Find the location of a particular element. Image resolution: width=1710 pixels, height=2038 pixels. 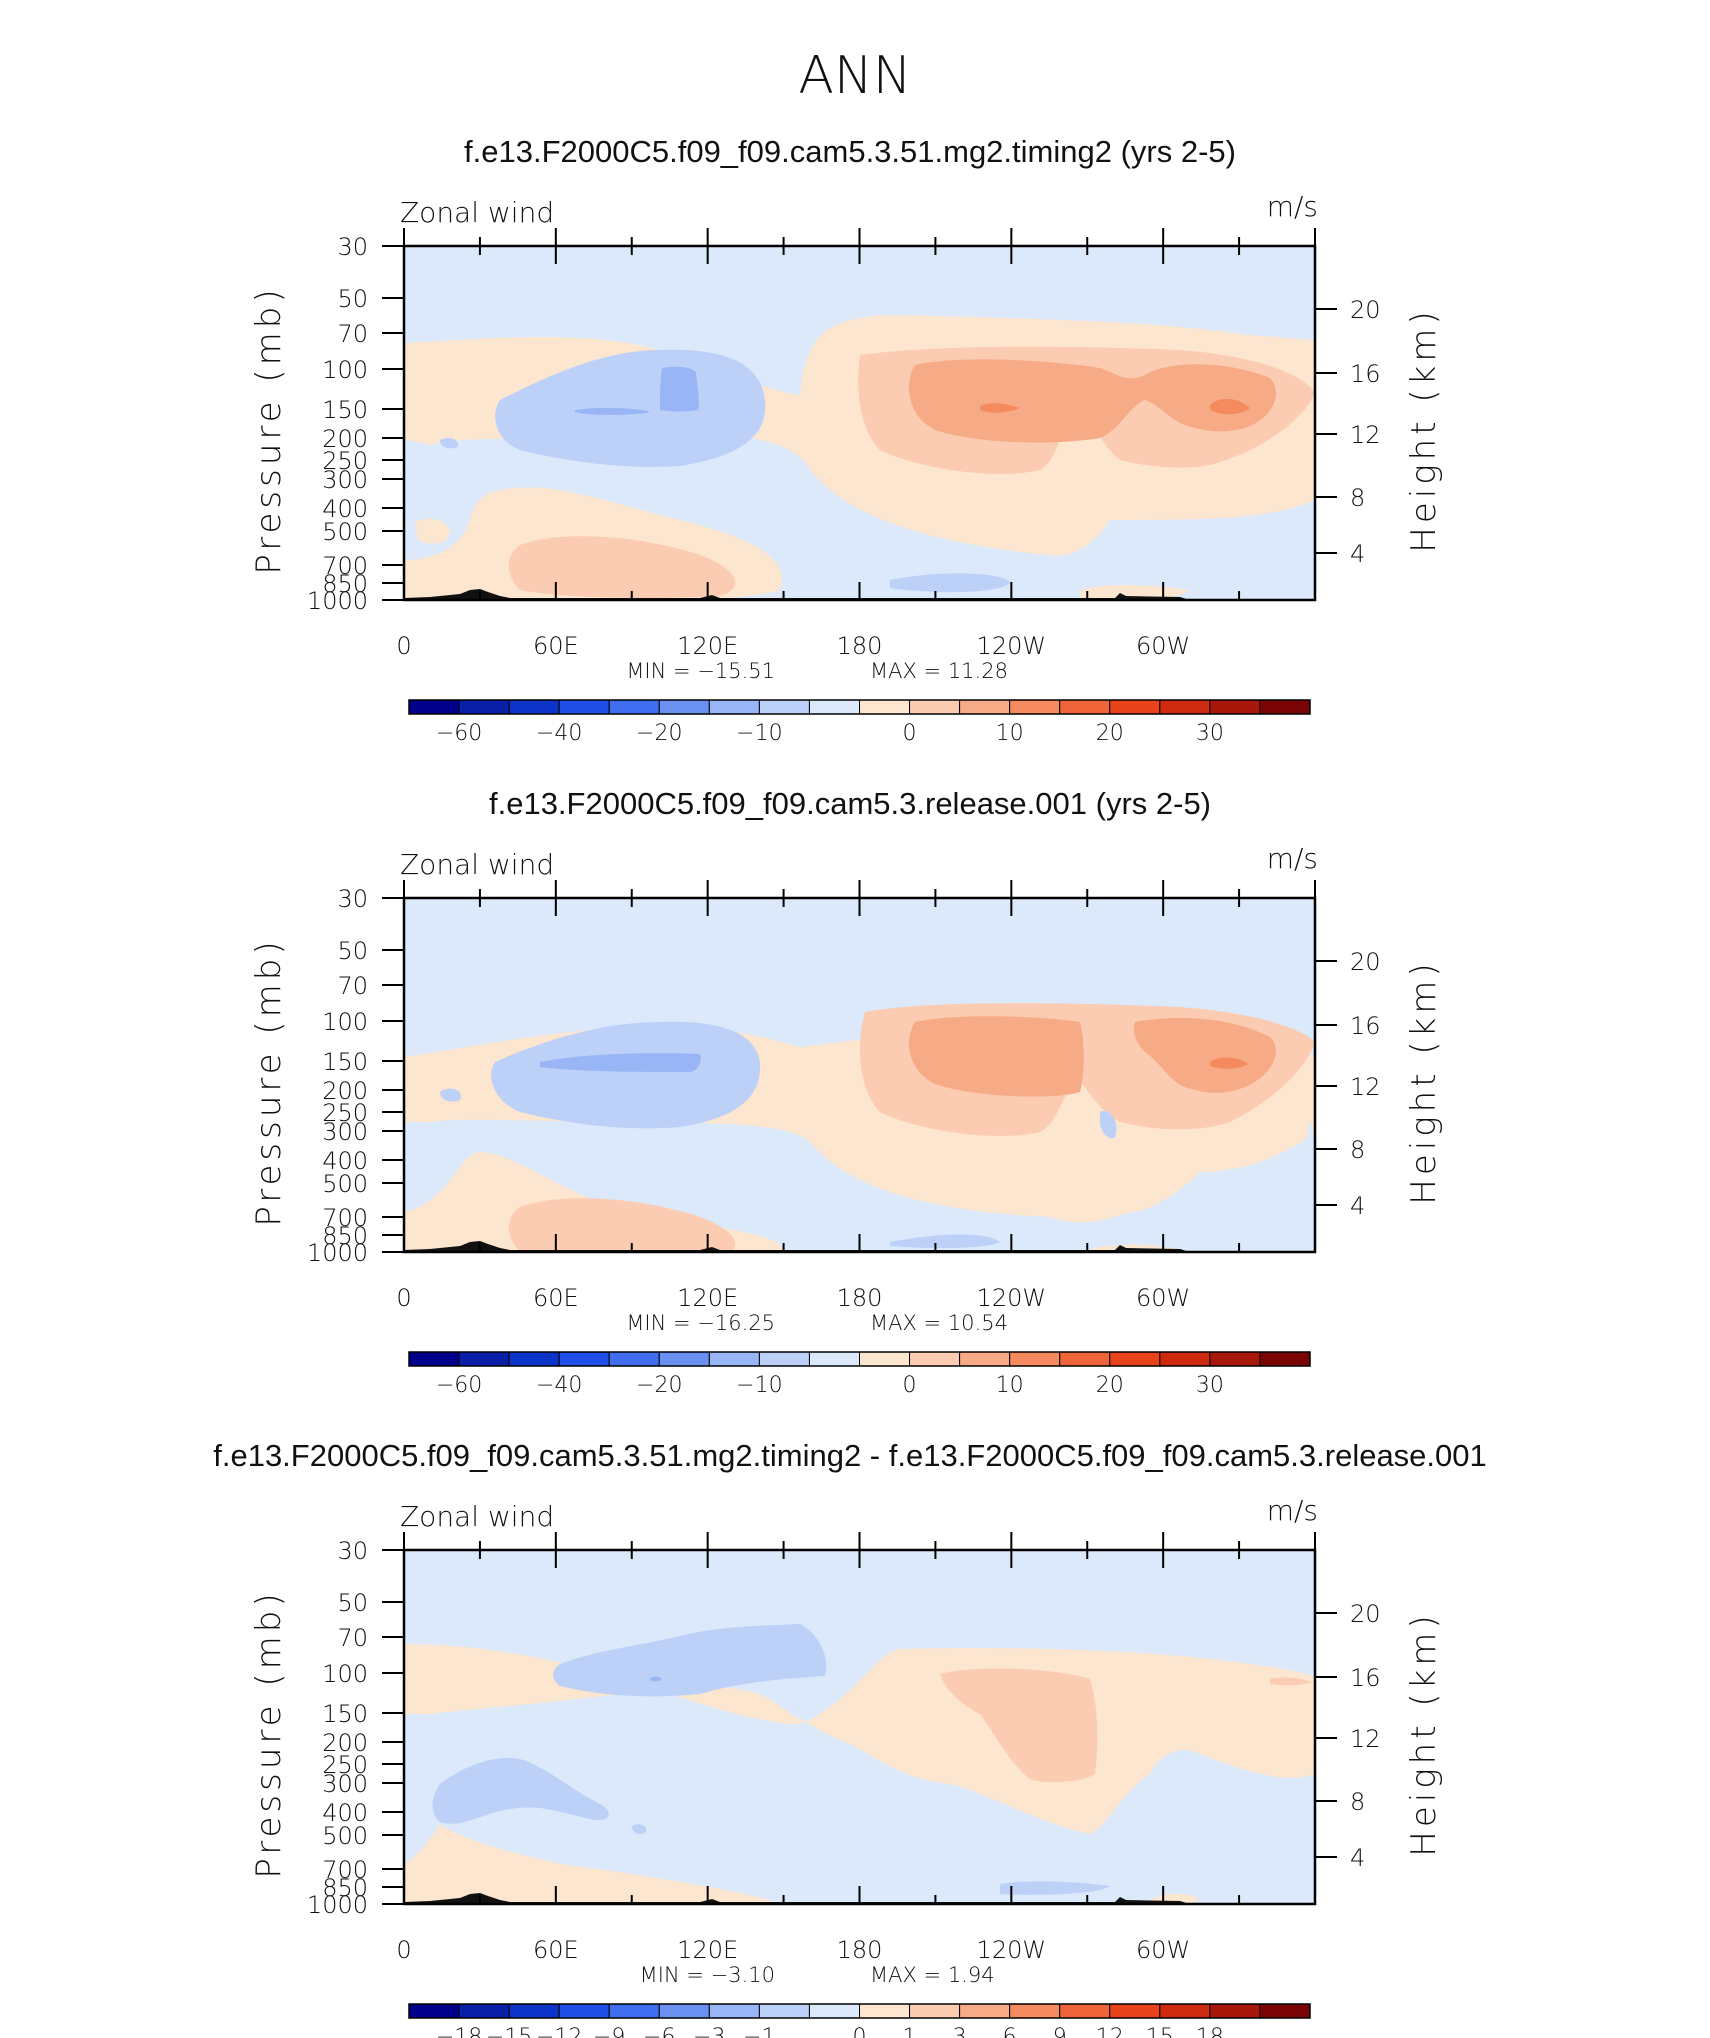

colorbar-frame is located at coordinates (859, 1359).